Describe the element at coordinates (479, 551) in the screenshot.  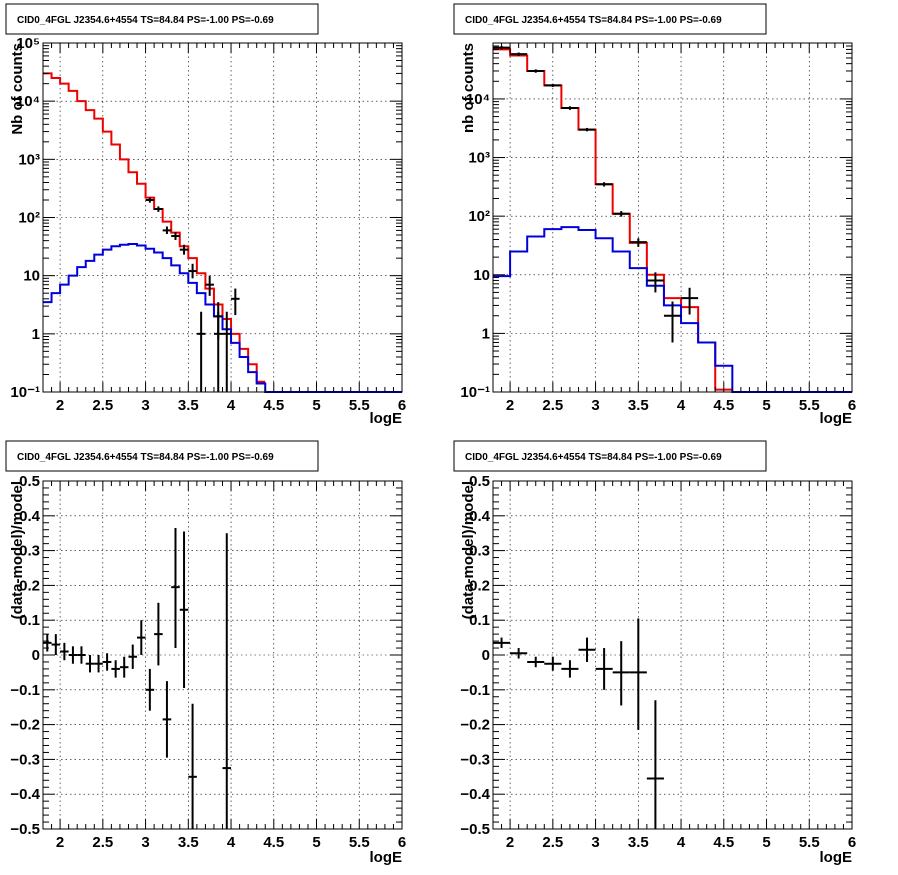
I see `y-tick-label: 0.3` at that location.